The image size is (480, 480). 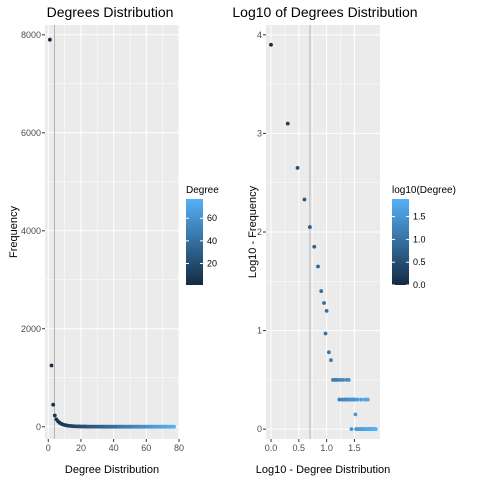 What do you see at coordinates (31, 329) in the screenshot?
I see `y-tick-label: 2000` at bounding box center [31, 329].